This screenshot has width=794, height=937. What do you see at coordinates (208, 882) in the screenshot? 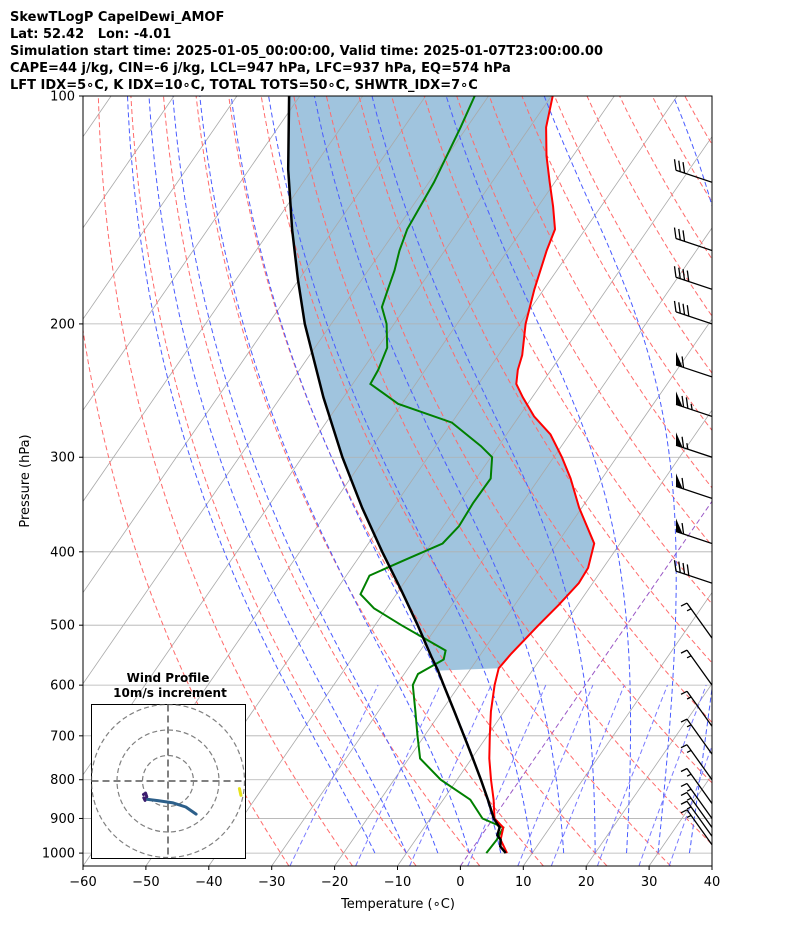
I see `x-tick-label: −40` at bounding box center [208, 882].